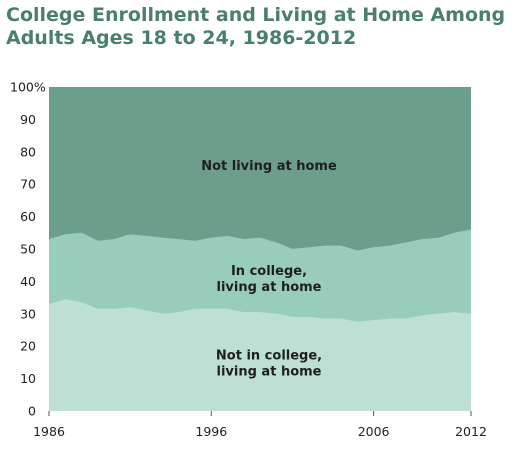 This screenshot has width=515, height=455. What do you see at coordinates (181, 38) in the screenshot?
I see `chart-title-line-2: Adults Ages 18 to 24, 1986-2012` at bounding box center [181, 38].